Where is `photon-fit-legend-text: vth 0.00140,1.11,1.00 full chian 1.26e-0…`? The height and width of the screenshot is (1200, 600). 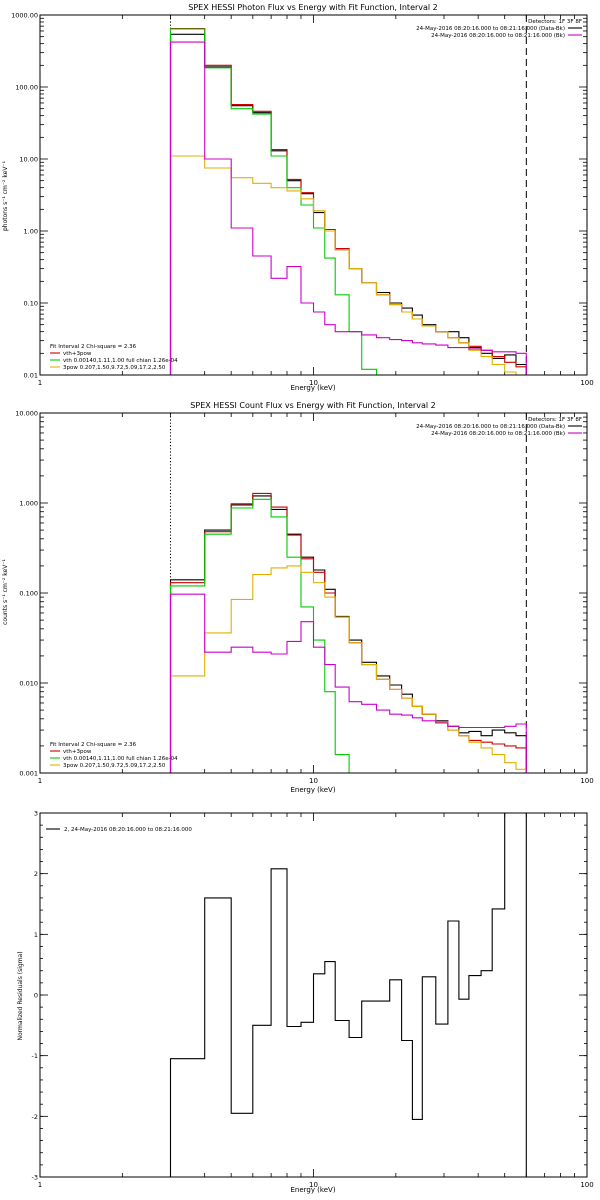 photon-fit-legend-text: vth 0.00140,1.11,1.00 full chian 1.26e-0… is located at coordinates (120, 361).